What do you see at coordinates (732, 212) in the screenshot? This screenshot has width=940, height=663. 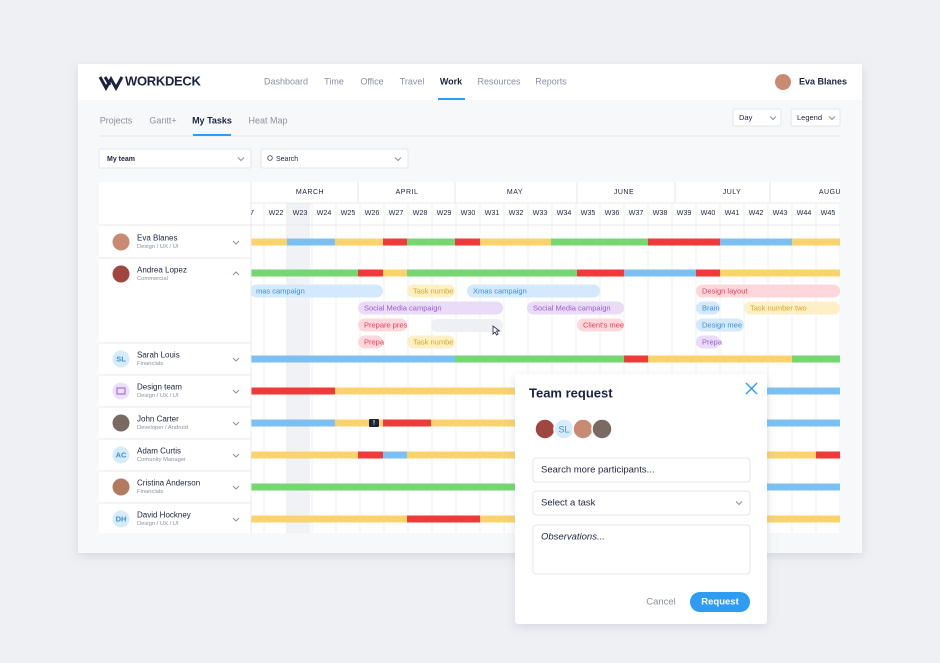 I see `week-label: W41` at bounding box center [732, 212].